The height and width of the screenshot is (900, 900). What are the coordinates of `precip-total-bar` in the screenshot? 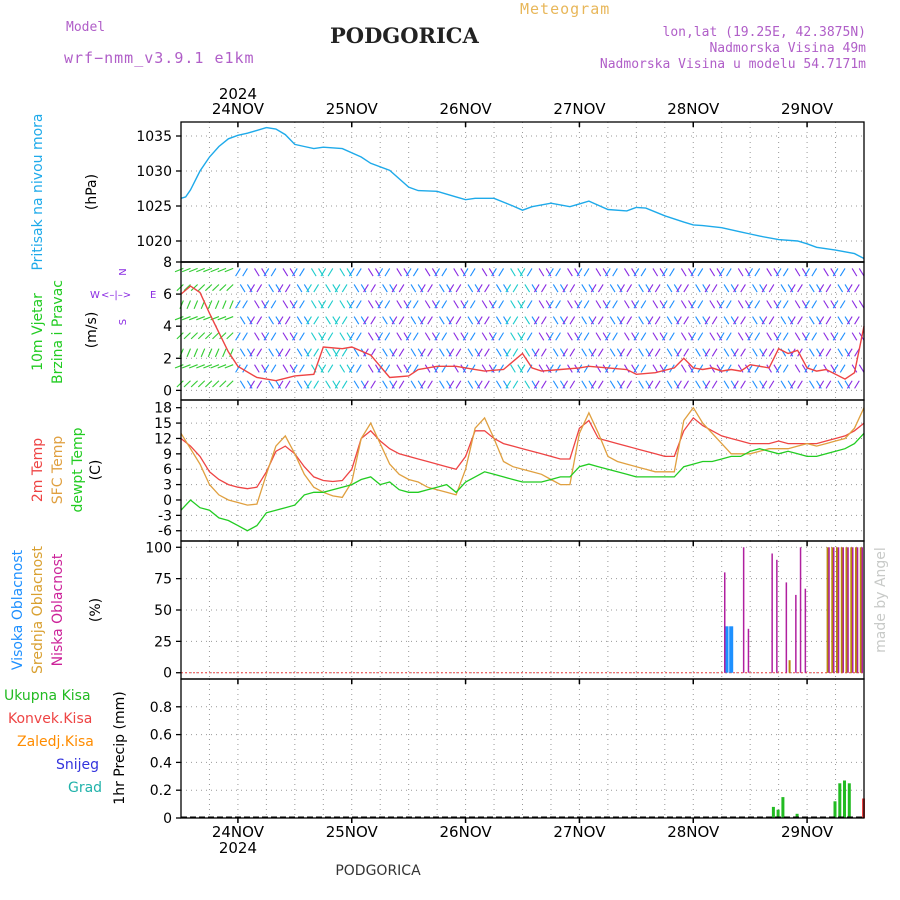 It's located at (849, 801).